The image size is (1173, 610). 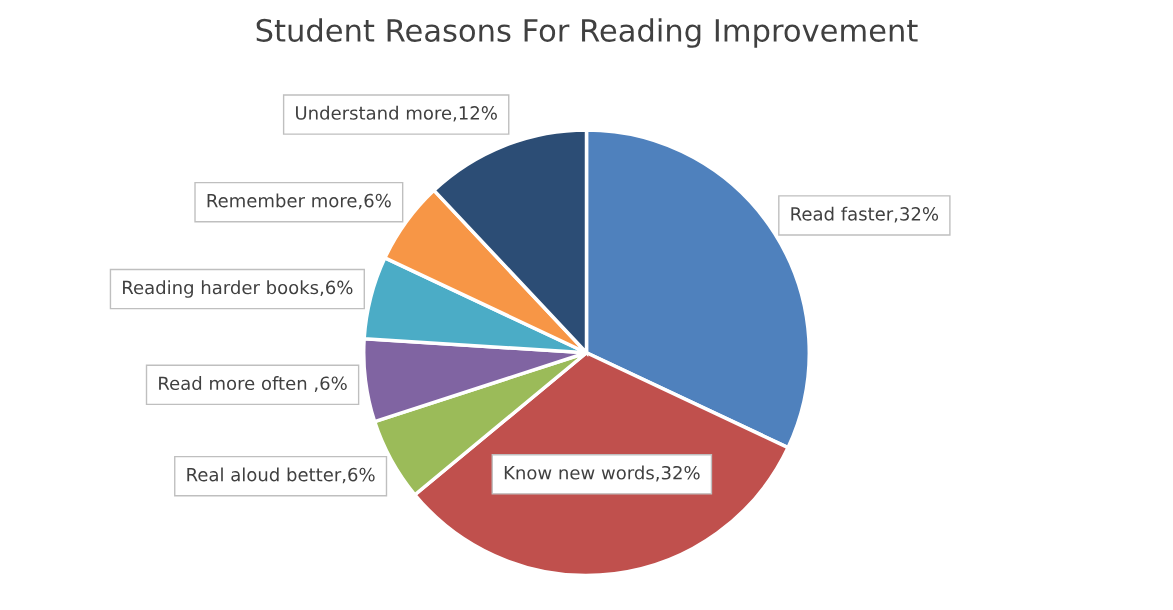 What do you see at coordinates (253, 384) in the screenshot?
I see `slice-label: Read more often ,6%` at bounding box center [253, 384].